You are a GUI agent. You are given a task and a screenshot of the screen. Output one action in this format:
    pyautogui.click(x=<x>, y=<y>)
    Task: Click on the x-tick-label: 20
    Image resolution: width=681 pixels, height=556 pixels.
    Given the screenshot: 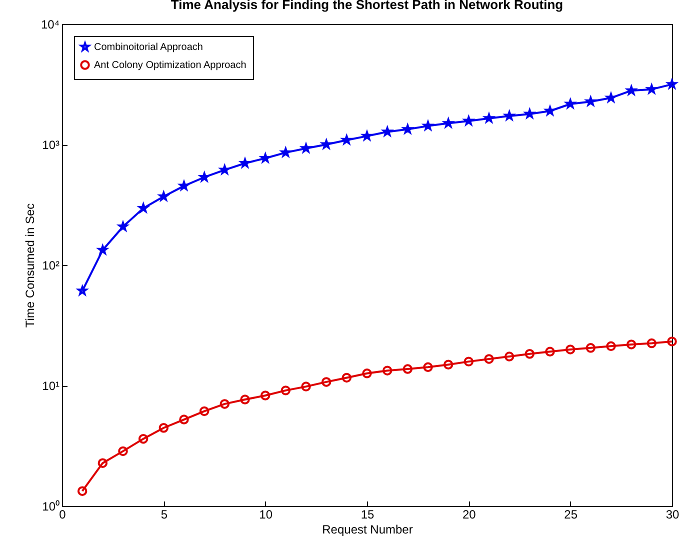 What is the action you would take?
    pyautogui.click(x=469, y=515)
    